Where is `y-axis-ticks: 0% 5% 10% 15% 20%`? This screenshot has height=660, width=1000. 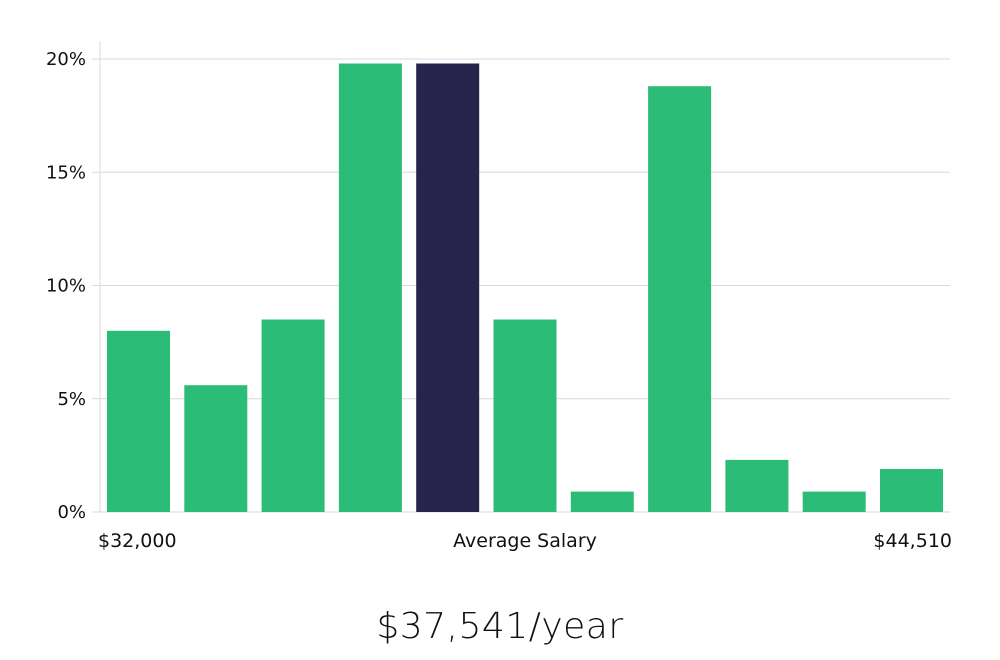 y-axis-ticks: 0% 5% 10% 15% 20% is located at coordinates (66, 286).